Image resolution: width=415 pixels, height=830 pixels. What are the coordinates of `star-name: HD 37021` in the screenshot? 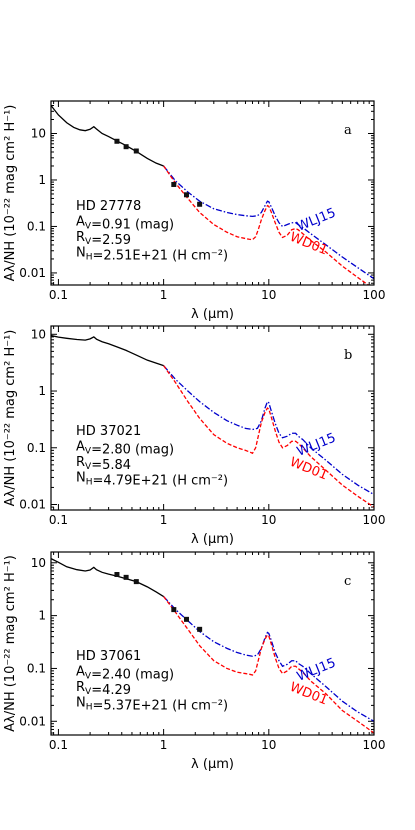 It's located at (108, 431).